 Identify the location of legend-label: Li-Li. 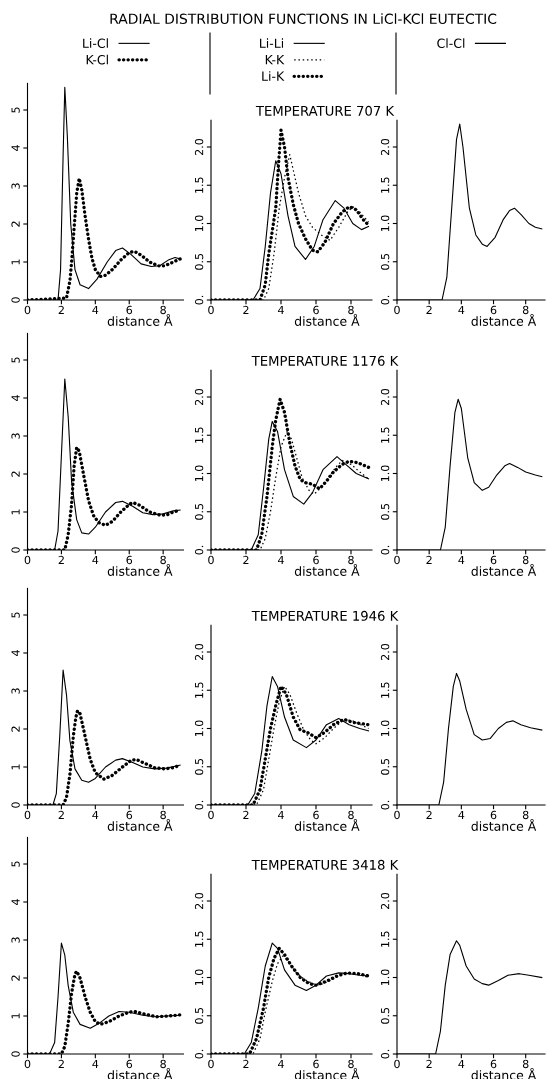
(272, 43).